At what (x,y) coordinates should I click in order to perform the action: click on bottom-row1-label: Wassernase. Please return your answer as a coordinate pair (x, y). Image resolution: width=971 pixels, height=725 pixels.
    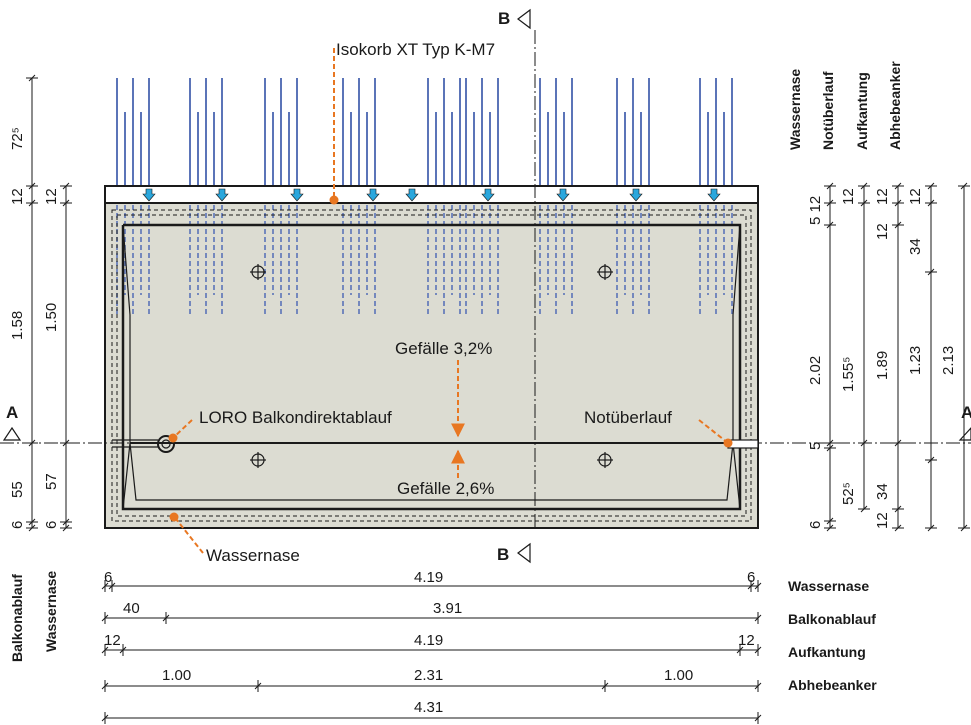
    Looking at the image, I should click on (828, 586).